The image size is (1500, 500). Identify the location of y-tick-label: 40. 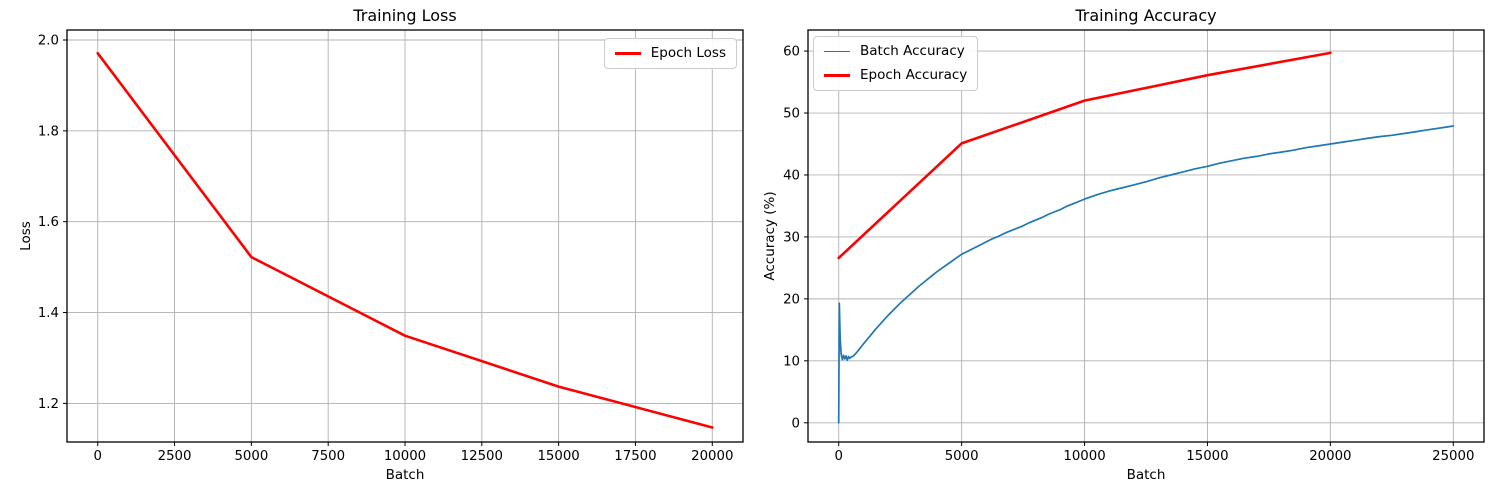
(791, 175).